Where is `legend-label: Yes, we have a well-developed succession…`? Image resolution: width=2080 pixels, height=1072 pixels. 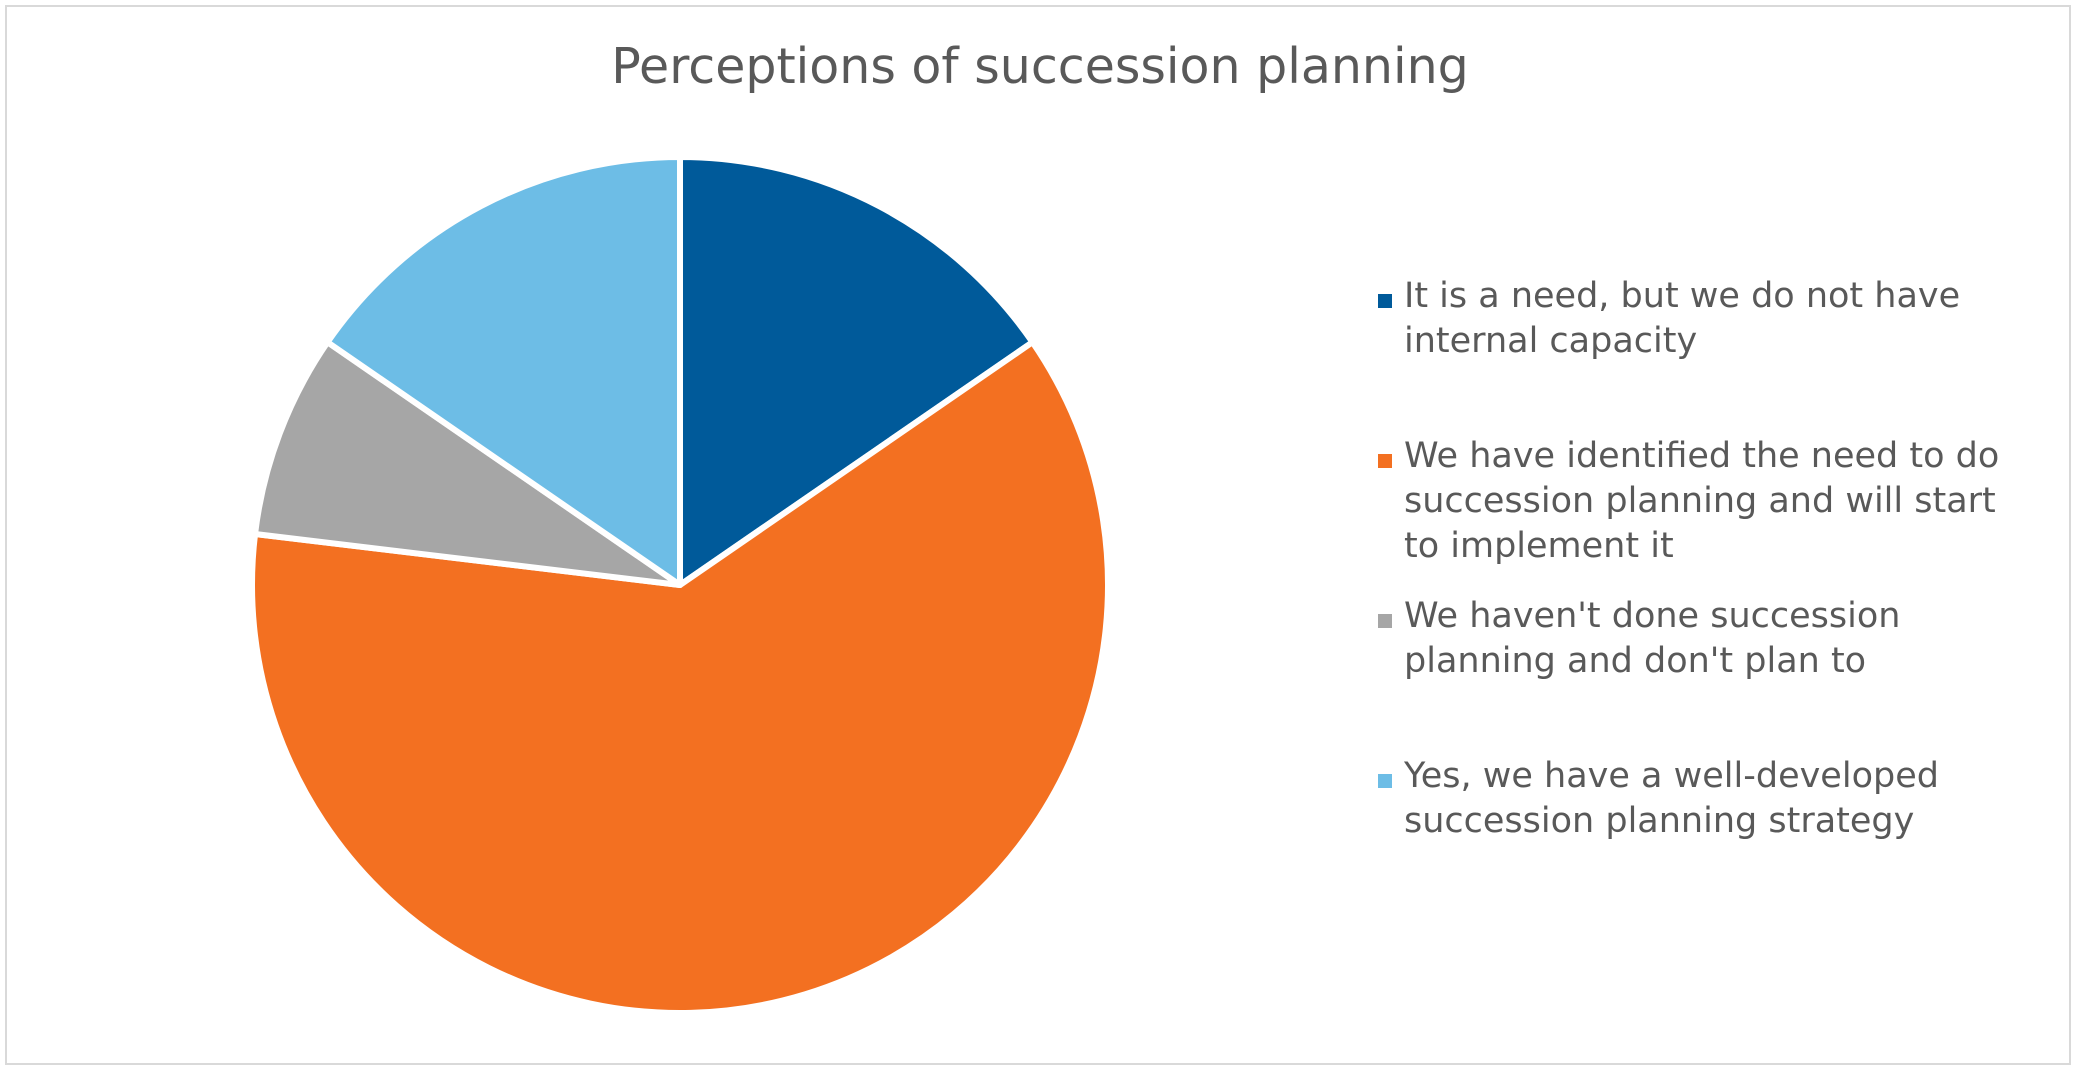 legend-label: Yes, we have a well-developed succession… is located at coordinates (1671, 798).